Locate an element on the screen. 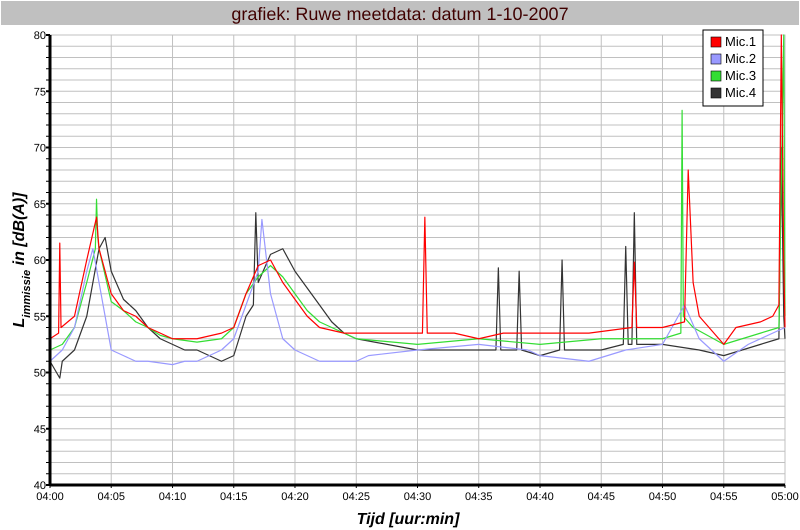  x-axis-title: Tijd [uur:min] is located at coordinates (408, 519).